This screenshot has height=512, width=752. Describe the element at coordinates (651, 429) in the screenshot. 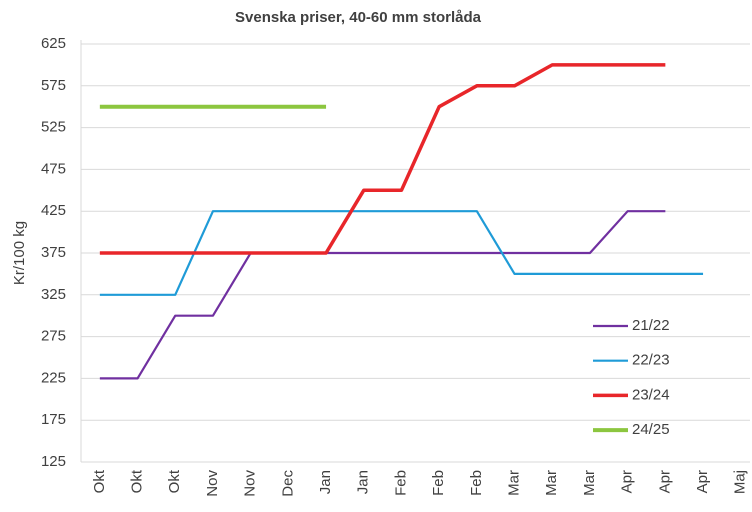

I see `legend-label: 24/25` at that location.